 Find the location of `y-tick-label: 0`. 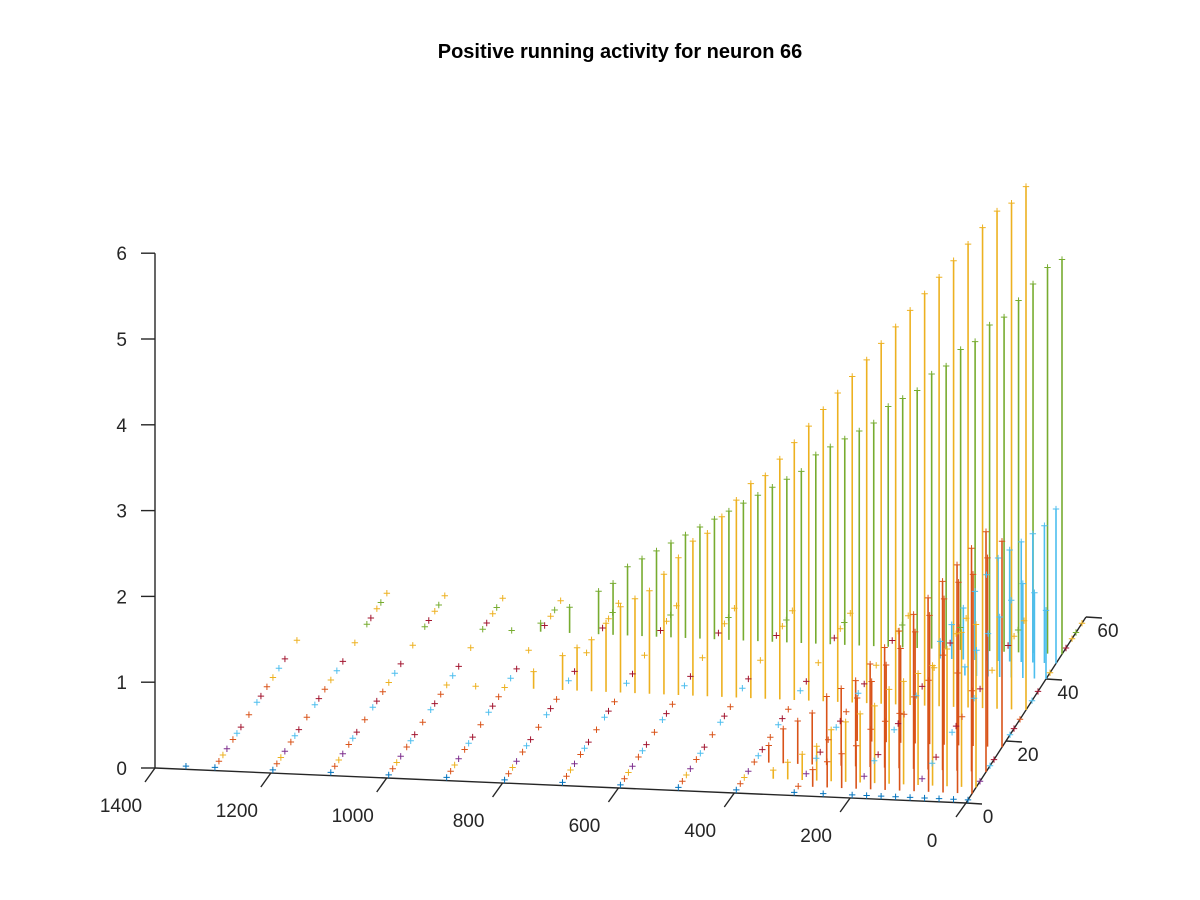

y-tick-label: 0 is located at coordinates (988, 817).